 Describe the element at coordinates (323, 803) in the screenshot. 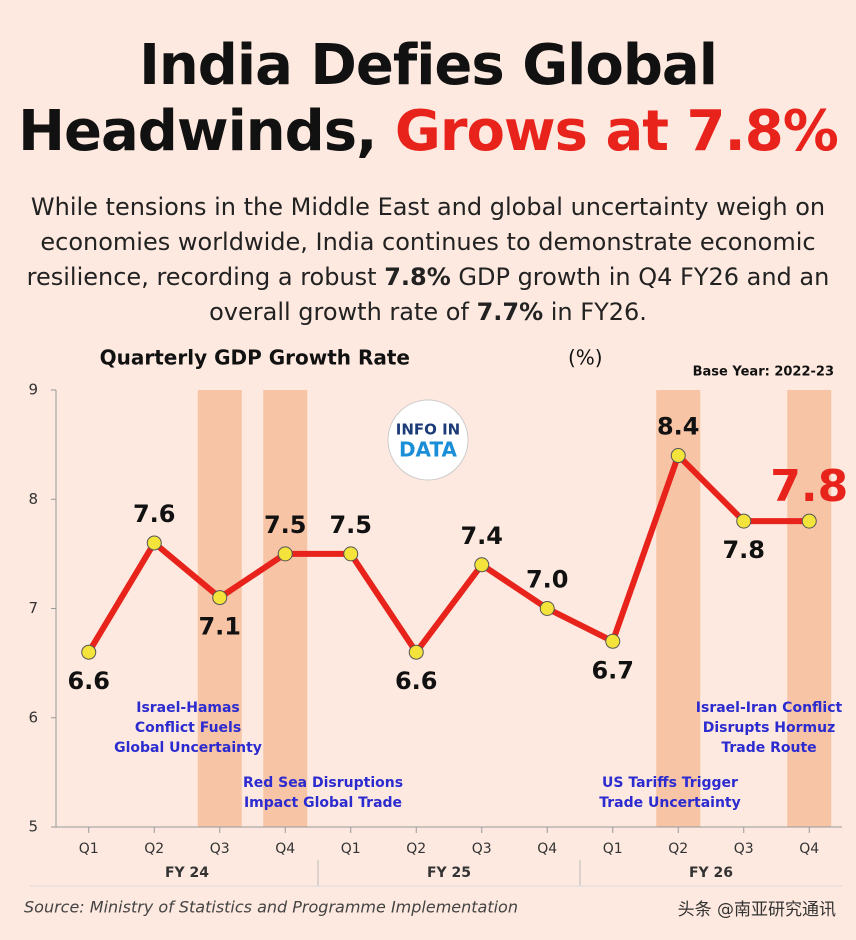

I see `annotation: Impact Global Trade` at that location.